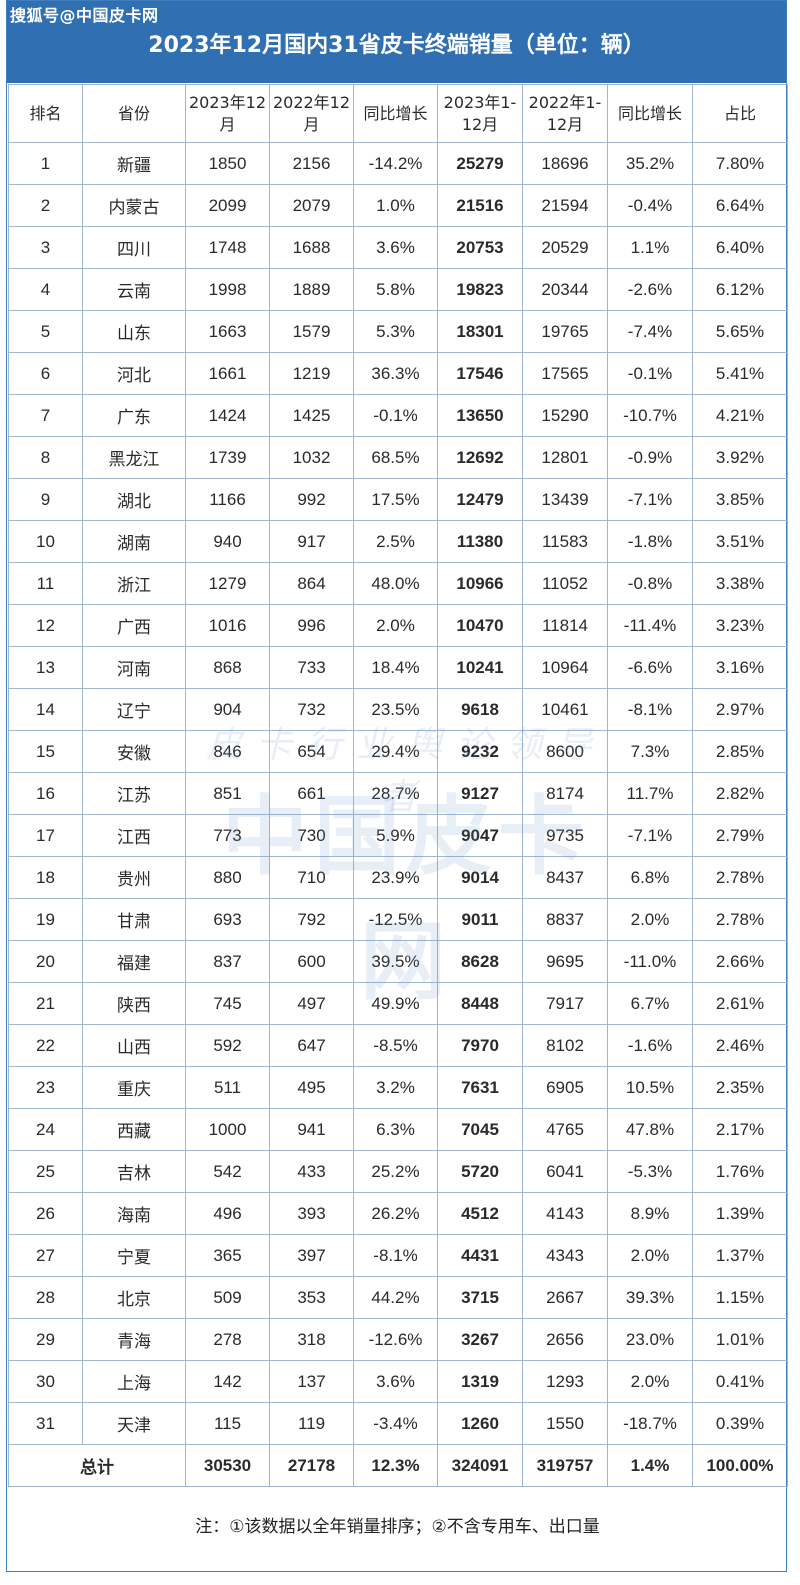 The height and width of the screenshot is (1585, 800). Describe the element at coordinates (480, 961) in the screenshot. I see `cell-ytd-2023: 8628` at that location.